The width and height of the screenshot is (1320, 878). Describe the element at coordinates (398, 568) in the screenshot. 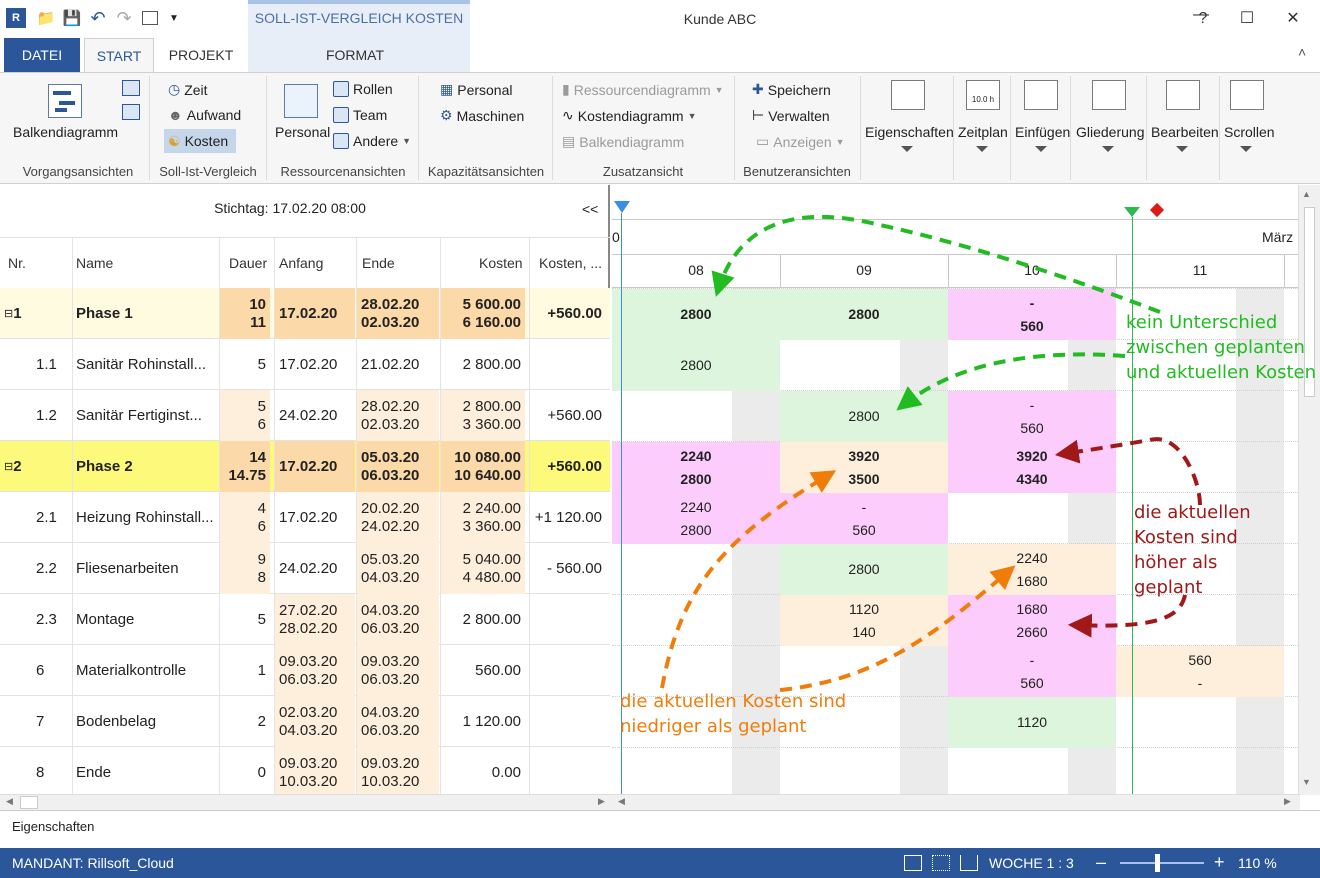

I see `cell-ende: 05.03.20 04.03.20` at that location.